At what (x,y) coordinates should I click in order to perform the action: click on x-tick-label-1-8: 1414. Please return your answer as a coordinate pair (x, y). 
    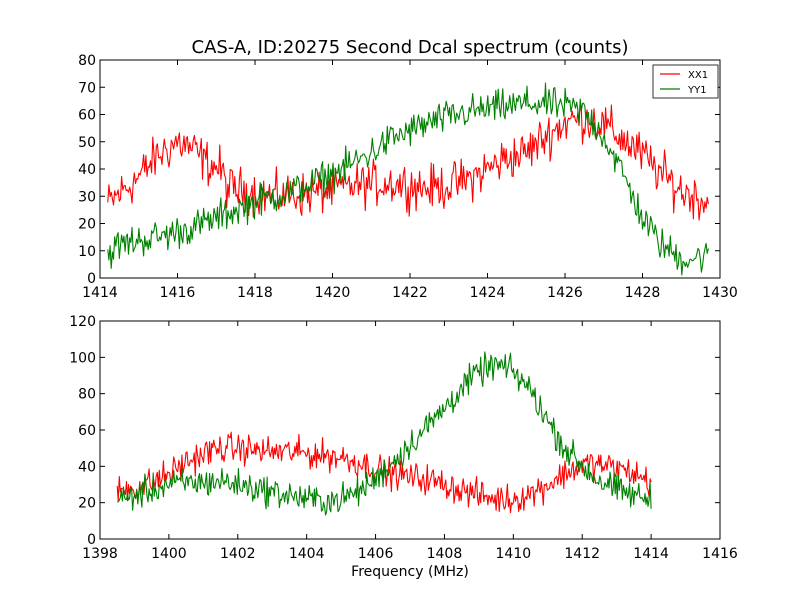
    Looking at the image, I should click on (651, 554).